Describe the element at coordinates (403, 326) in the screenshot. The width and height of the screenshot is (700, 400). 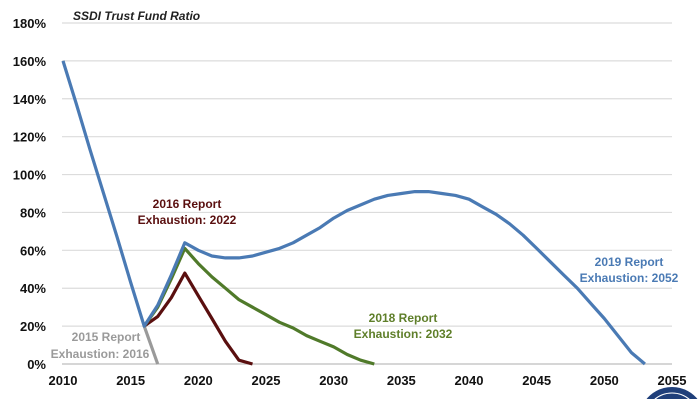
I see `annotation-2018: 2018 Report Exhaustion: 2032` at that location.